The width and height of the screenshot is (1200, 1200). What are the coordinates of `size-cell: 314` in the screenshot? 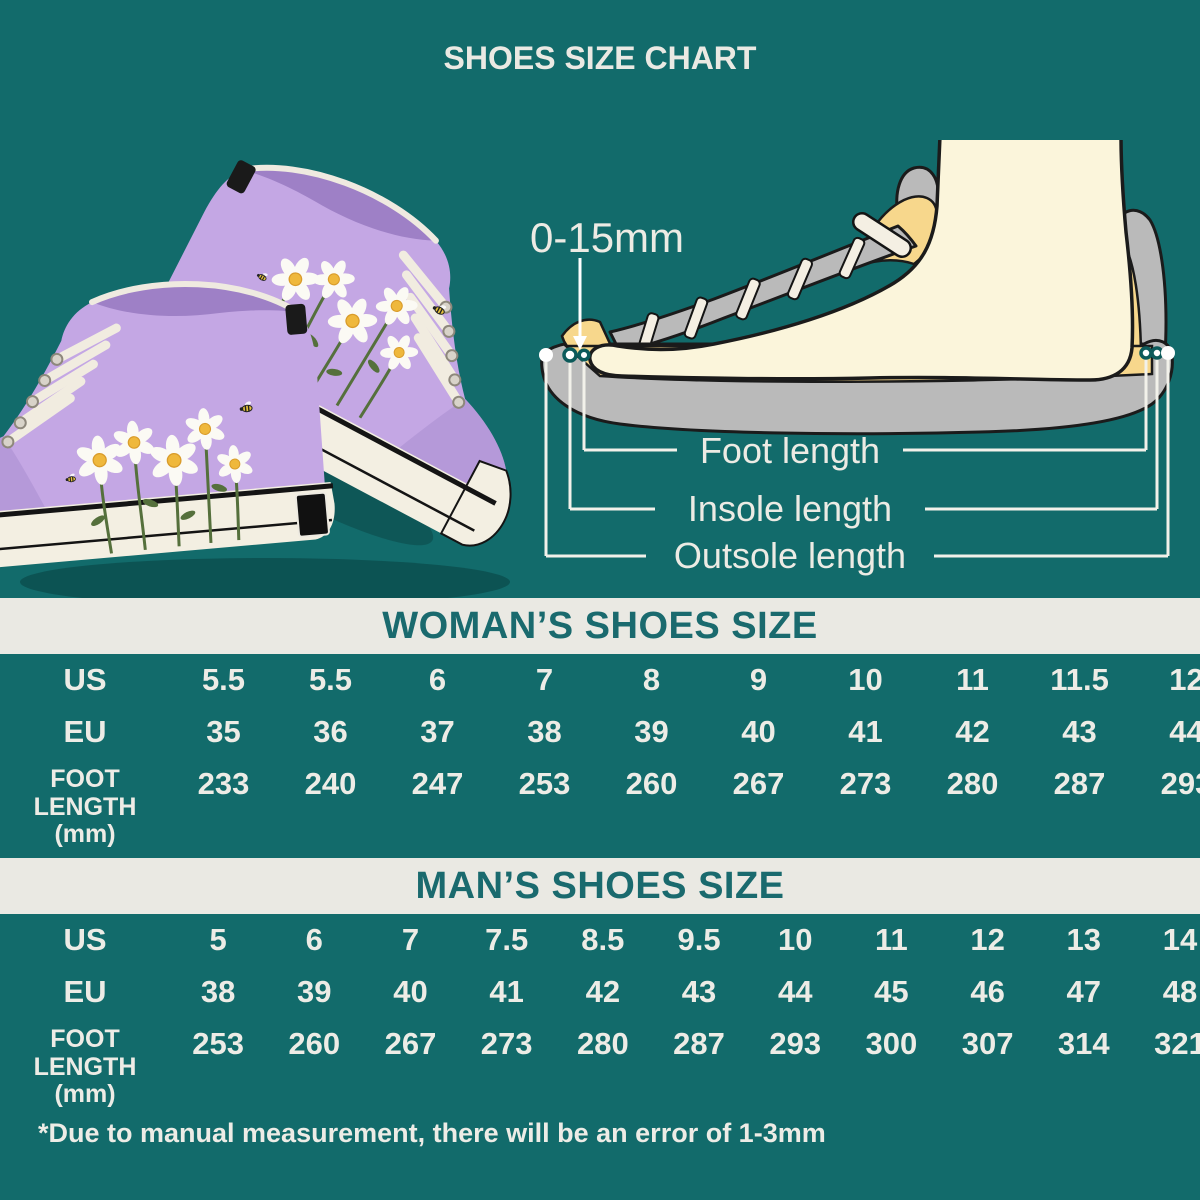 It's located at (1083, 1043).